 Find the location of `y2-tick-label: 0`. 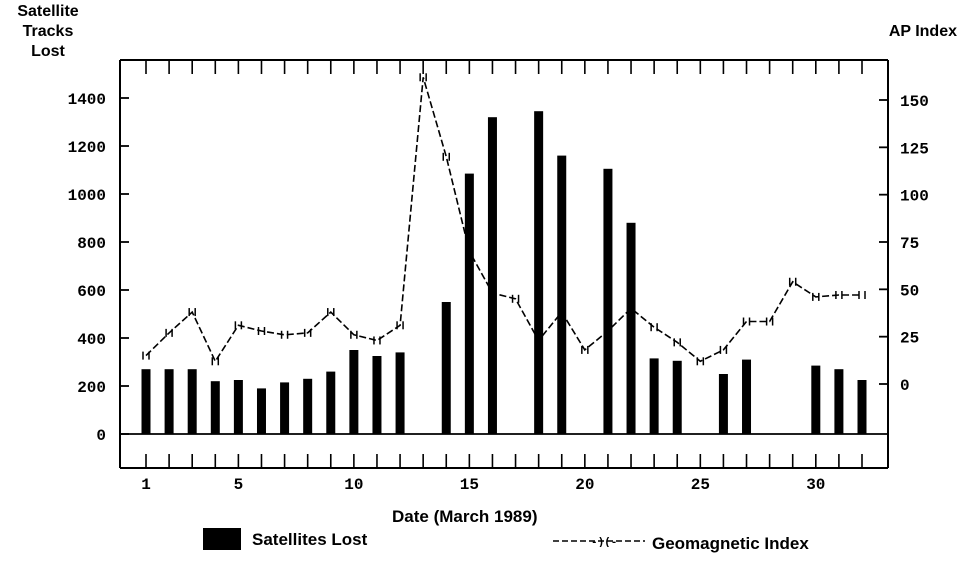

y2-tick-label: 0 is located at coordinates (905, 386).